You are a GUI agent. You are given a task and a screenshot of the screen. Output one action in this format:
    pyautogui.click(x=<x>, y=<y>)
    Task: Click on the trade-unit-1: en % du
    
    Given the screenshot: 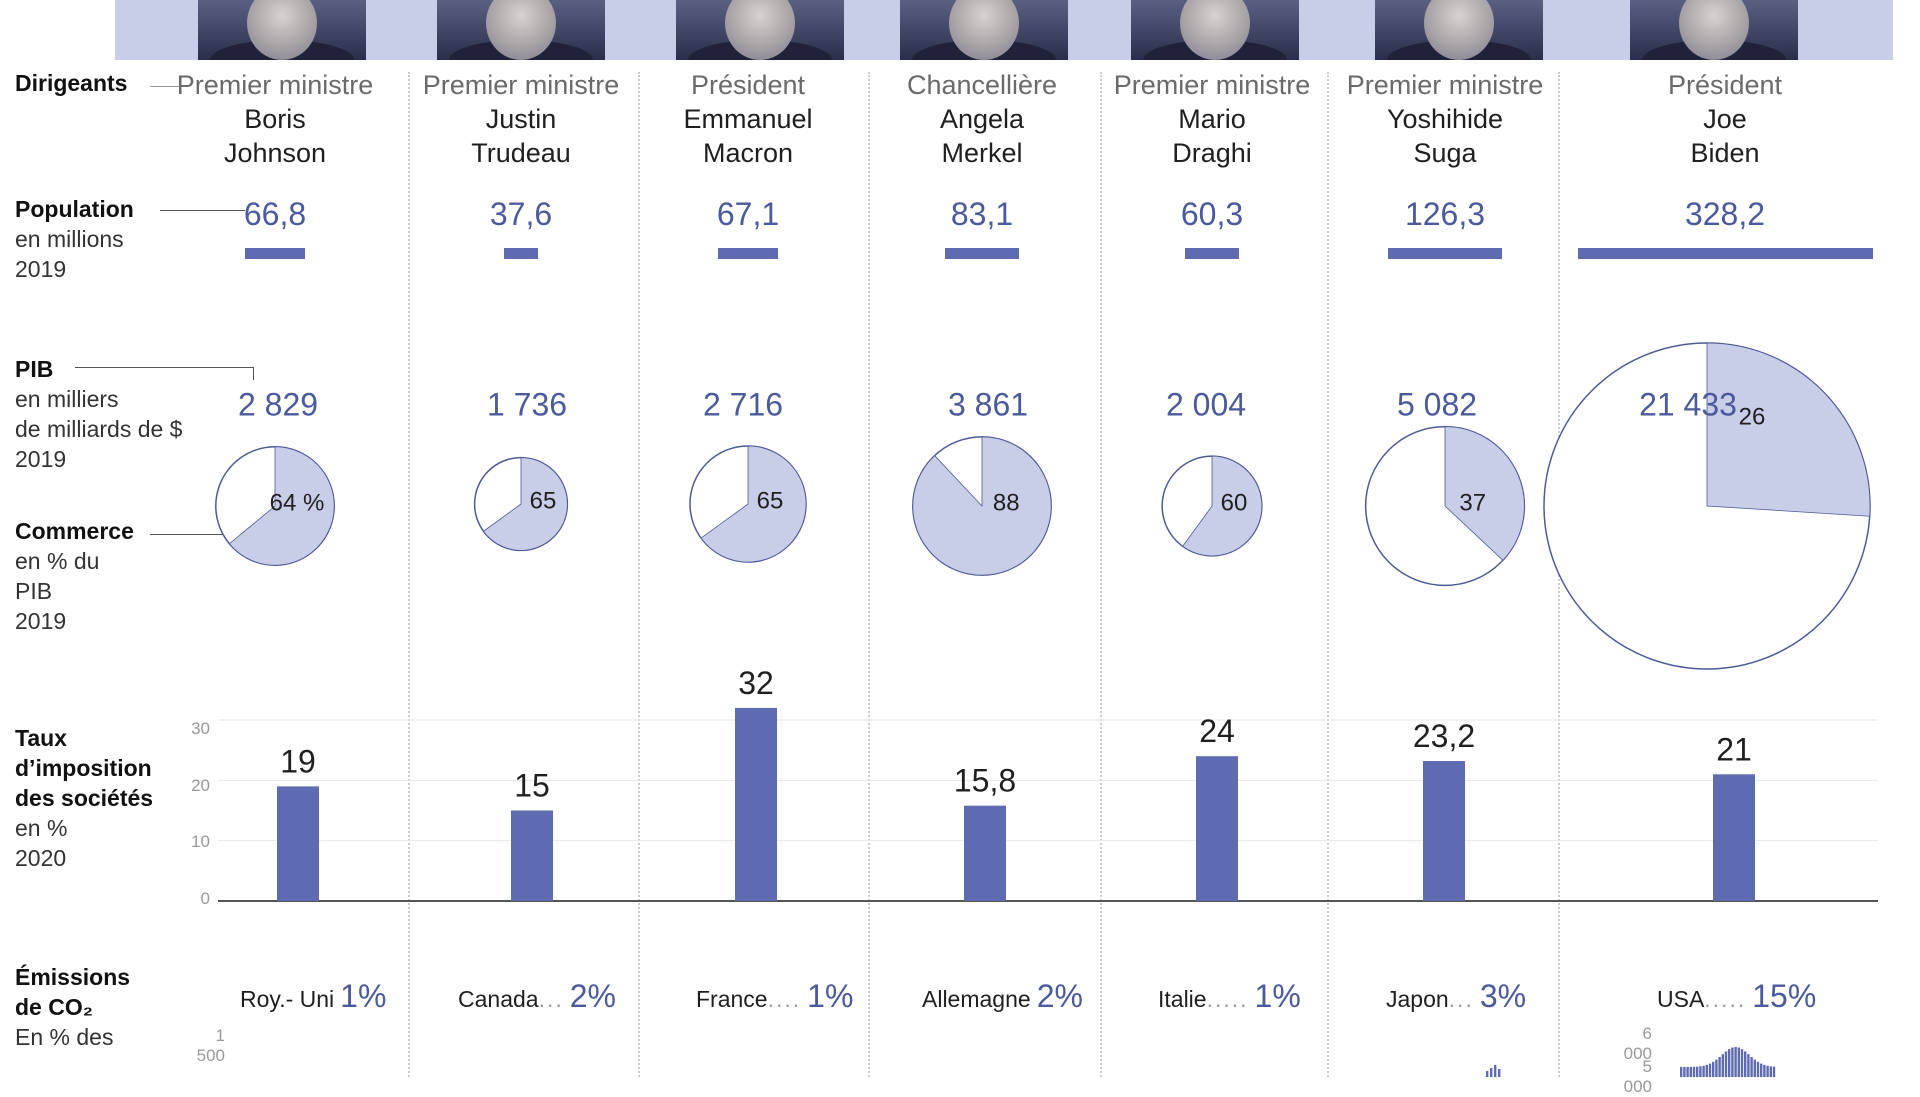 What is the action you would take?
    pyautogui.click(x=57, y=561)
    